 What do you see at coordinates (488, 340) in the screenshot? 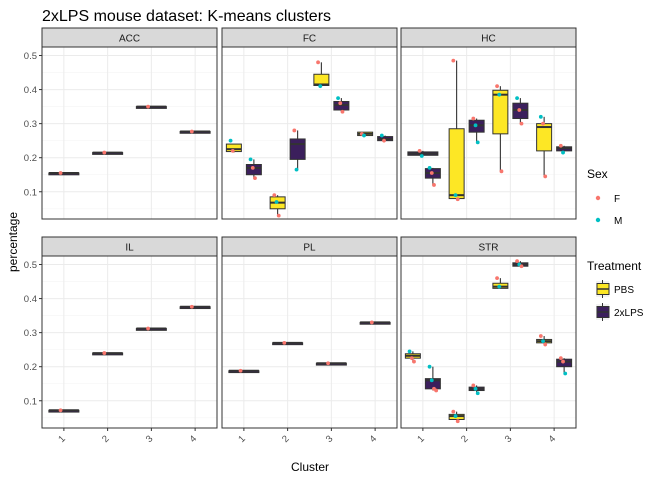
I see `panel-str: STR 1 2 3 4` at bounding box center [488, 340].